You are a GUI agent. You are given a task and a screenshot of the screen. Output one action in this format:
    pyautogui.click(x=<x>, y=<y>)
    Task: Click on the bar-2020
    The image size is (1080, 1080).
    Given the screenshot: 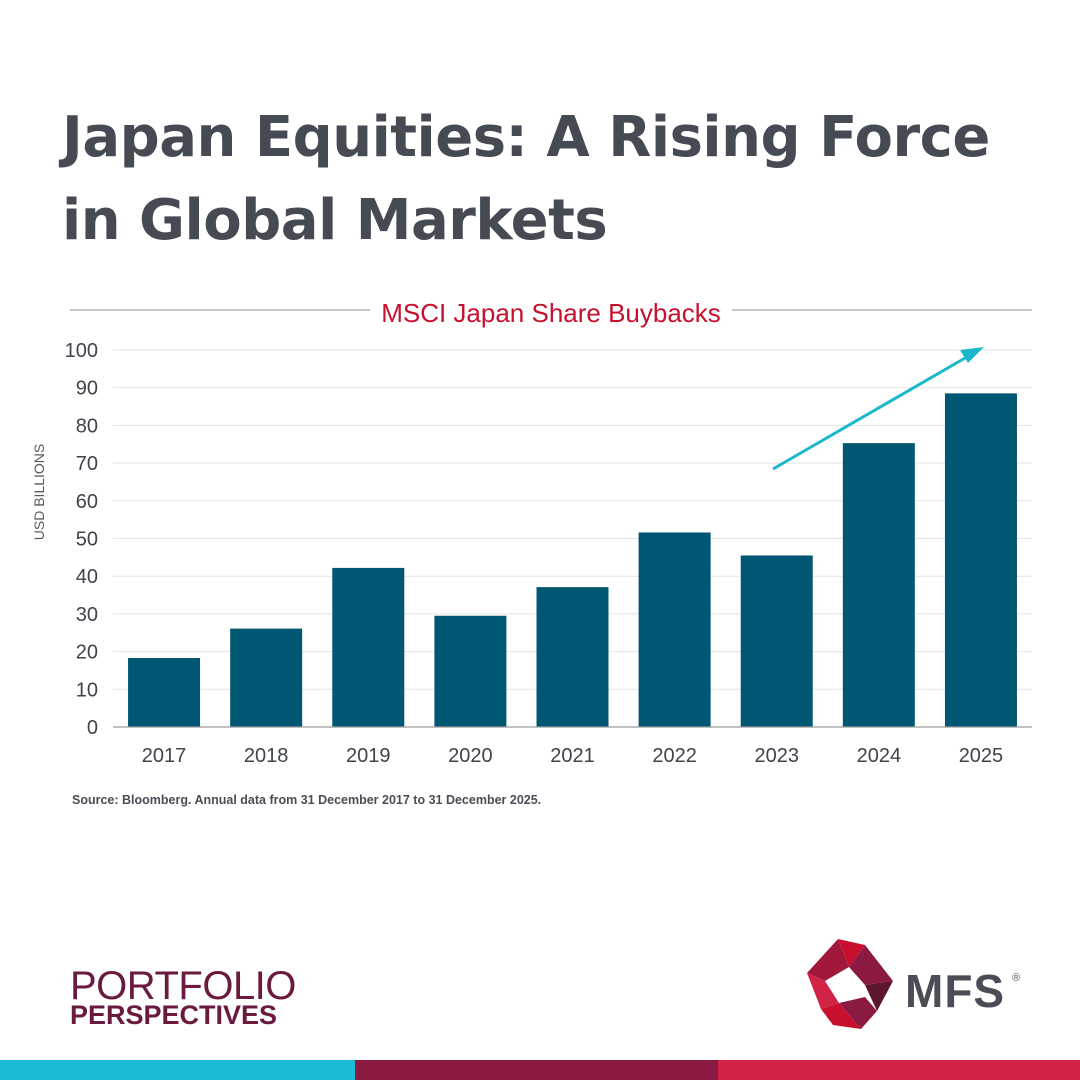 What is the action you would take?
    pyautogui.click(x=470, y=671)
    